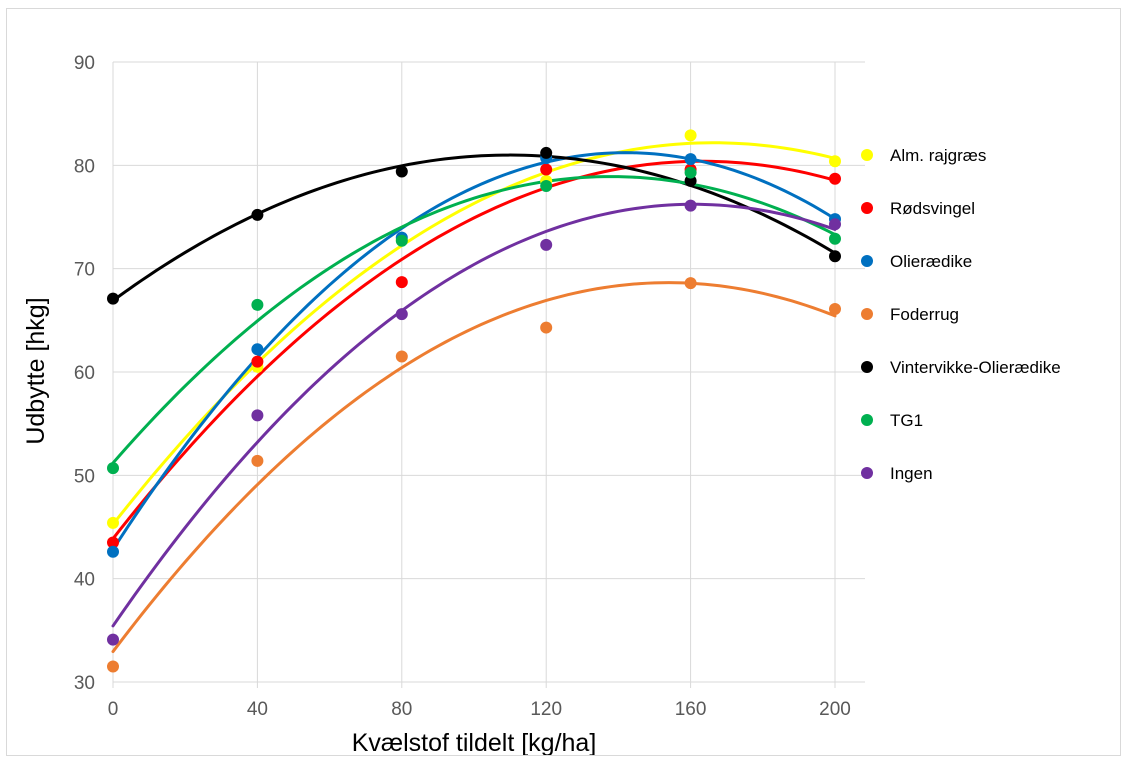  Describe the element at coordinates (84, 373) in the screenshot. I see `y-tick-label: 60` at that location.